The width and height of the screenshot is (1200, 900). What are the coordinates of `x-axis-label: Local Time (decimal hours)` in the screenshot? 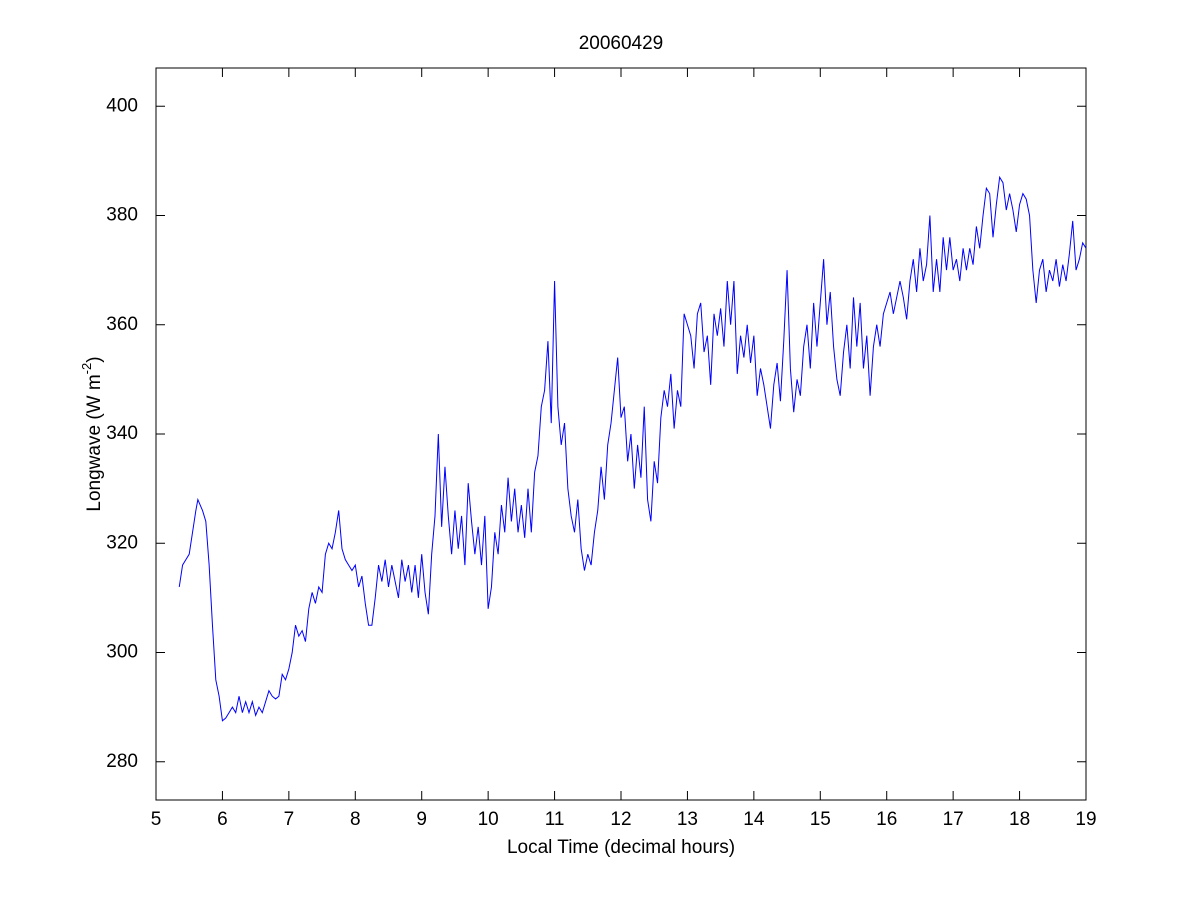 It's located at (621, 847).